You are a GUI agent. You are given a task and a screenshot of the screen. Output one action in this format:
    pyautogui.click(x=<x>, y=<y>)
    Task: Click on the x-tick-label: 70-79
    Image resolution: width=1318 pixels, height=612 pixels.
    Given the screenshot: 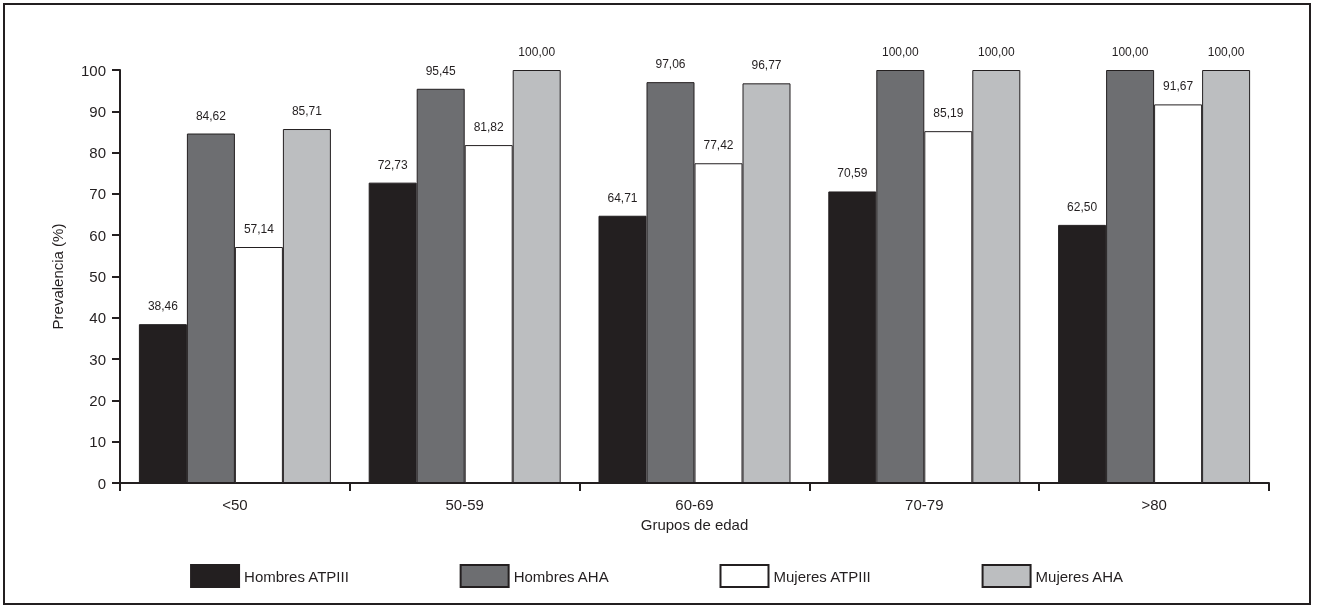 What is the action you would take?
    pyautogui.click(x=924, y=504)
    